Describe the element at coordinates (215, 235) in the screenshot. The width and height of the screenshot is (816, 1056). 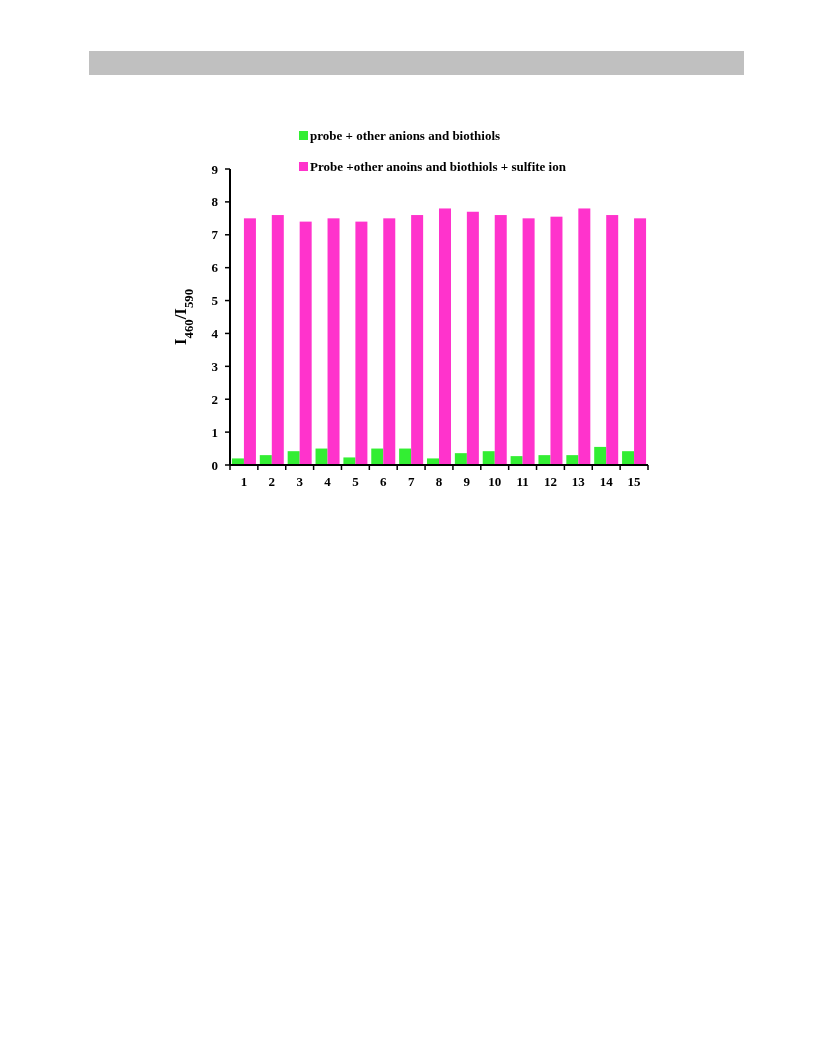
I see `y-tick-label: 7` at that location.